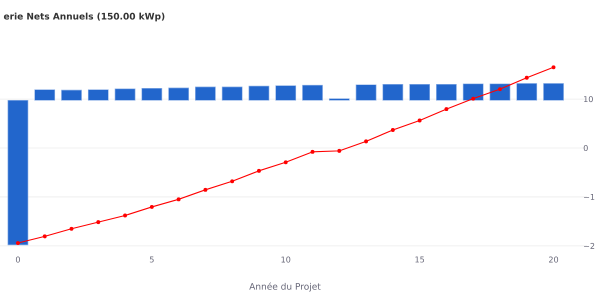  I want to click on x-tick-label: 10, so click(286, 259).